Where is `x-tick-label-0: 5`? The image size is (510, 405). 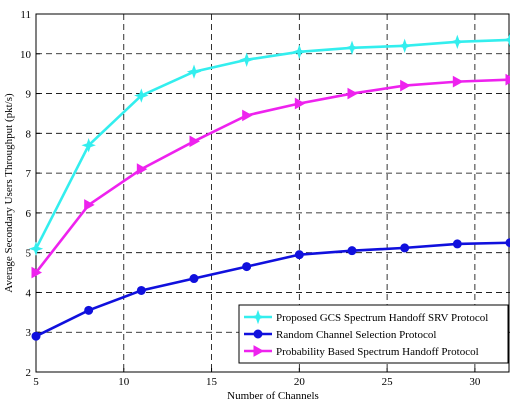 x-tick-label-0: 5 is located at coordinates (36, 382).